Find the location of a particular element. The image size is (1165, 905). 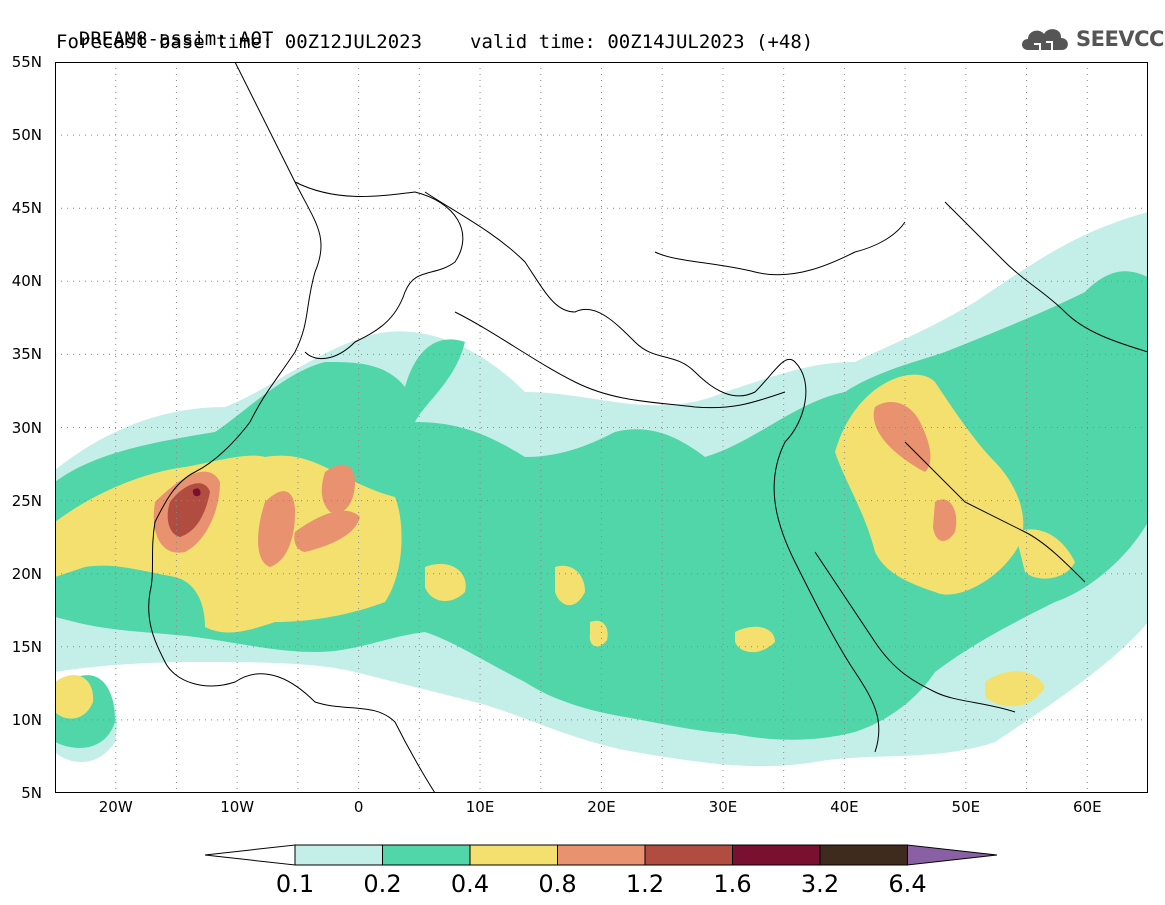

scale-over-arrow is located at coordinates (952, 855).